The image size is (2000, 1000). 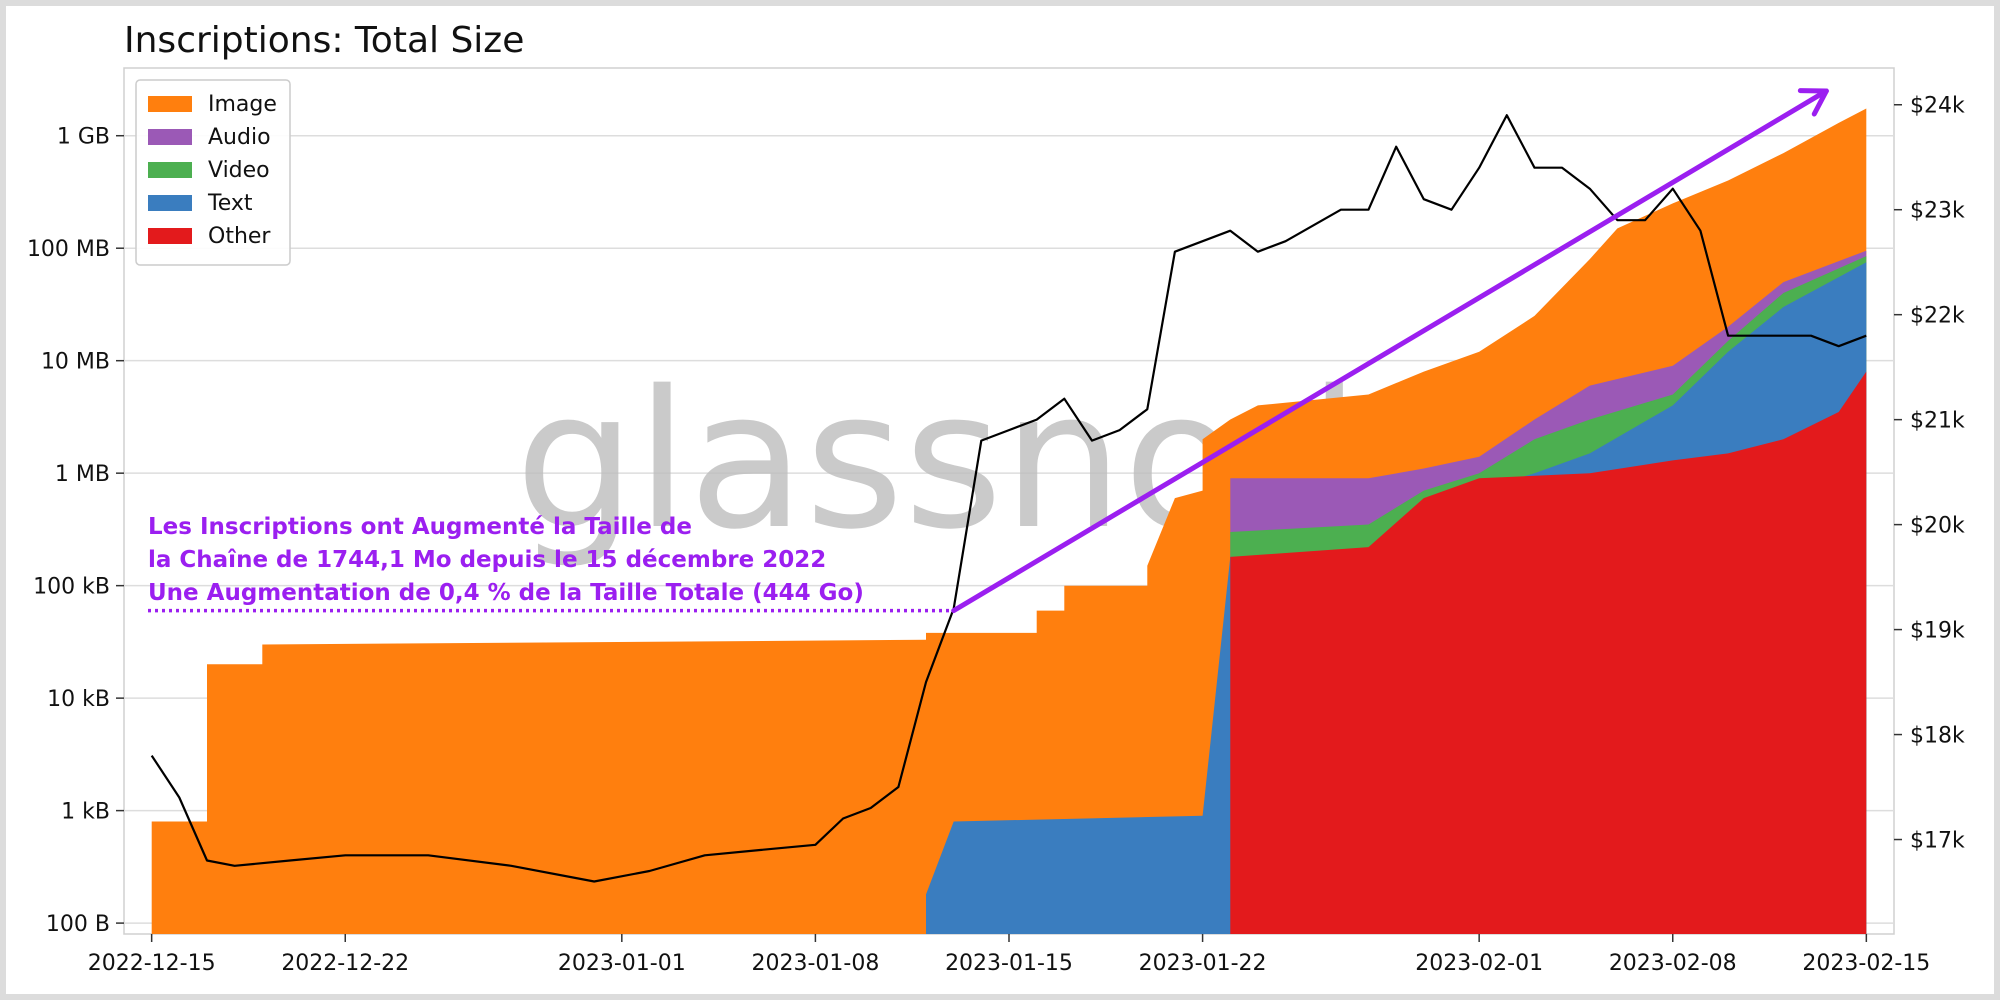 I want to click on y-left-tick-label: 1 MB, so click(x=82, y=474).